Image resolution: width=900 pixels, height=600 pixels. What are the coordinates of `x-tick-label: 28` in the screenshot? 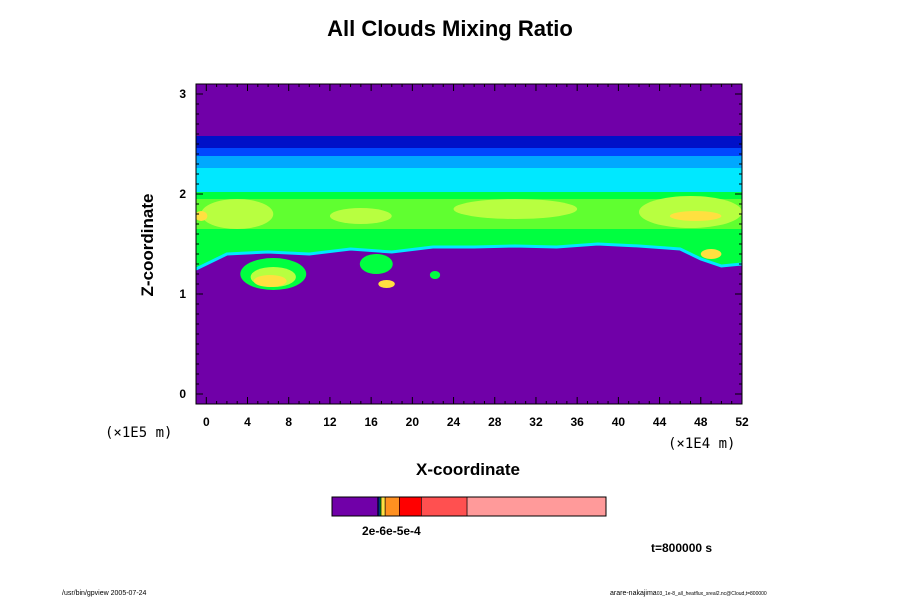 It's located at (495, 422).